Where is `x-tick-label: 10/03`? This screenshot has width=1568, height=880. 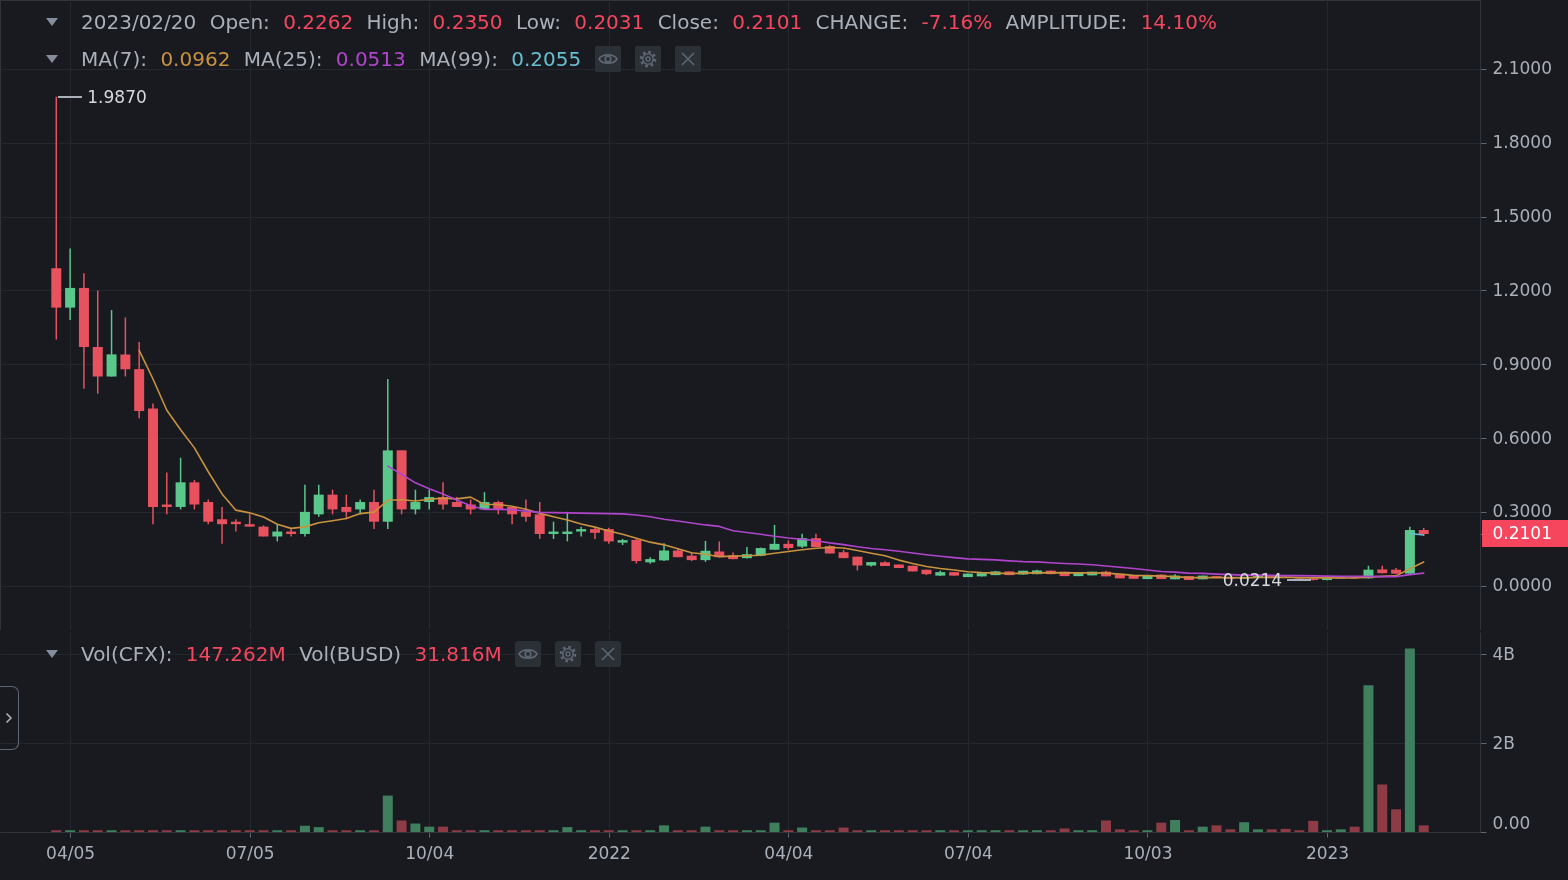 x-tick-label: 10/03 is located at coordinates (1148, 852).